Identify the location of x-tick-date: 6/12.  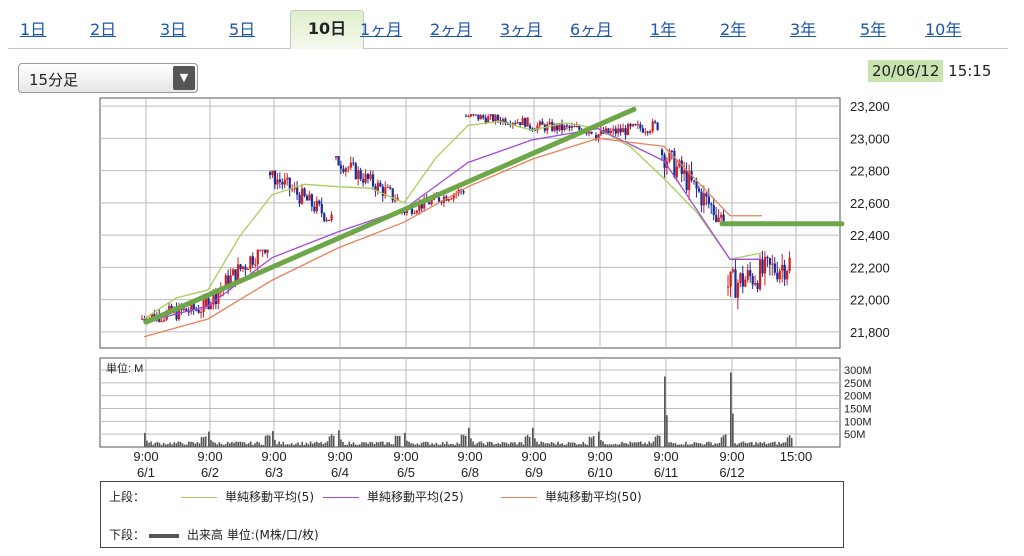
(731, 472).